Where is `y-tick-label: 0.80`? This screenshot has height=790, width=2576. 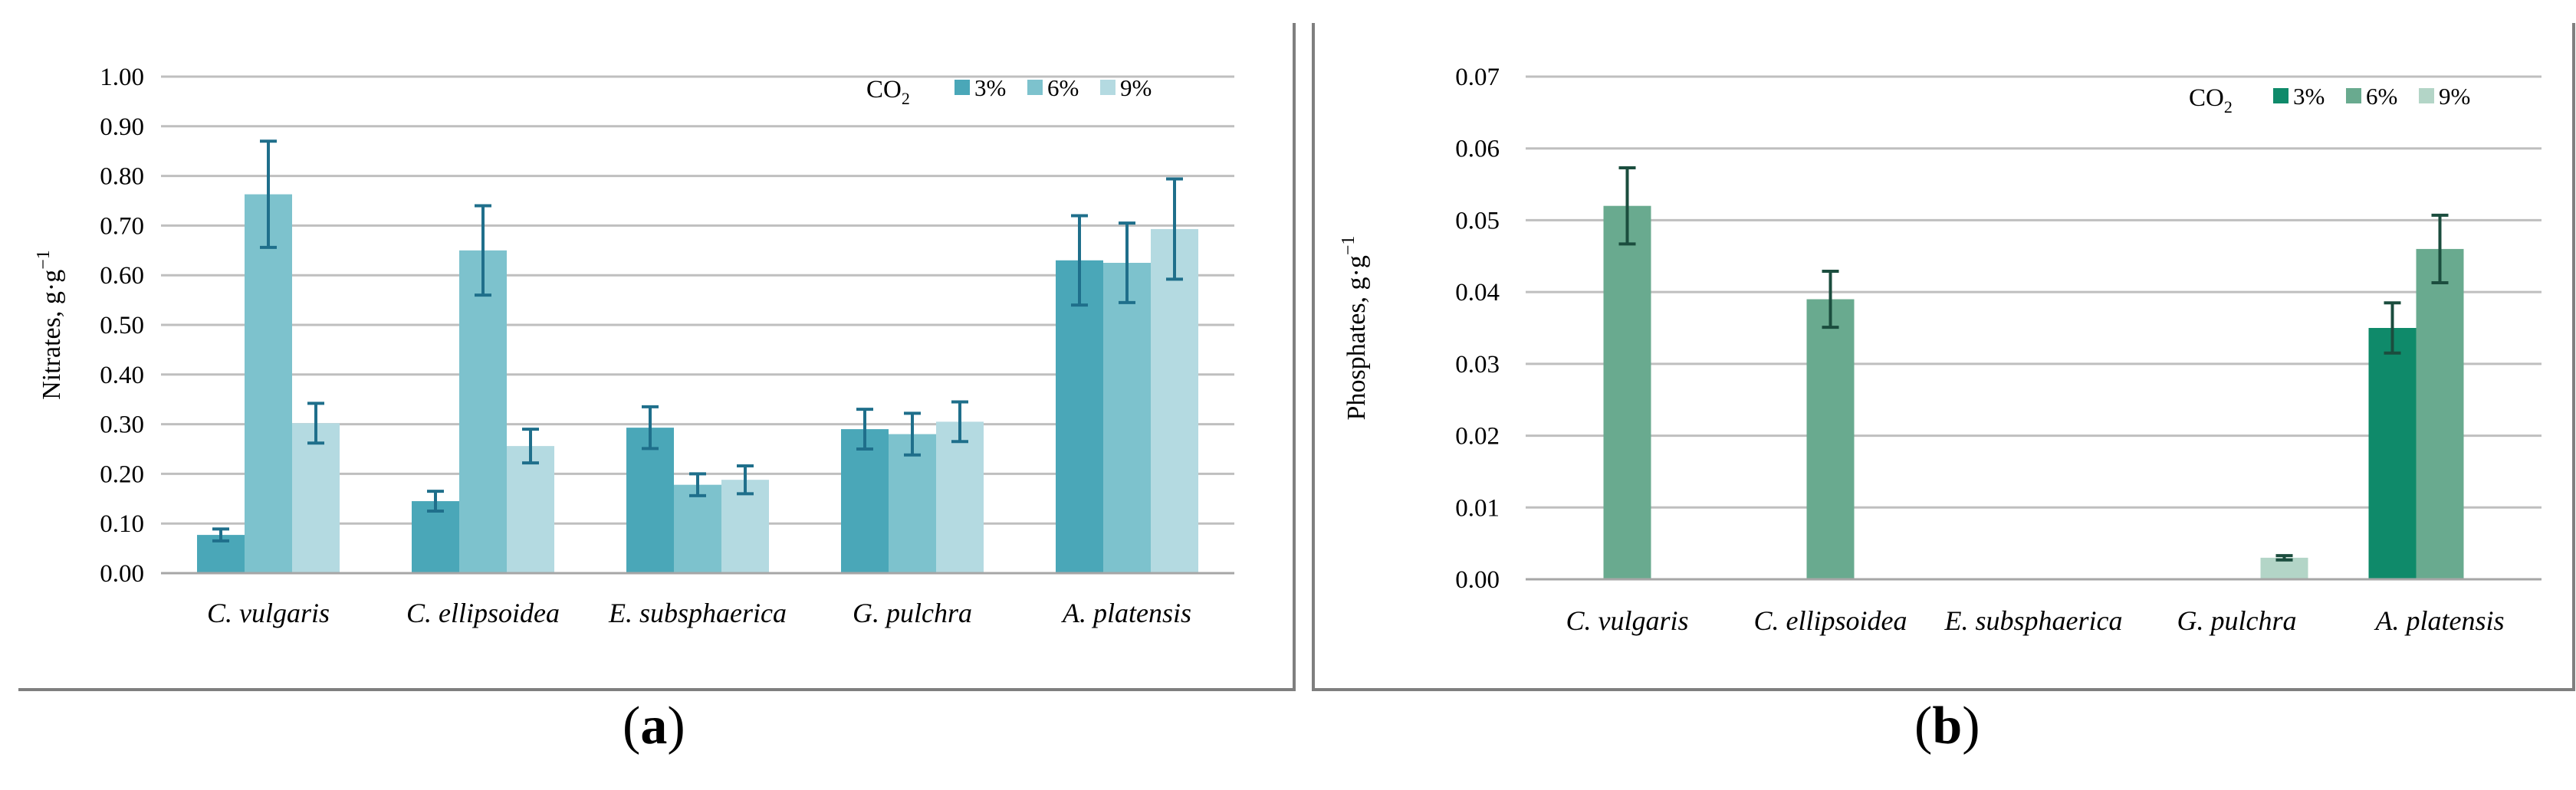
y-tick-label: 0.80 is located at coordinates (122, 177).